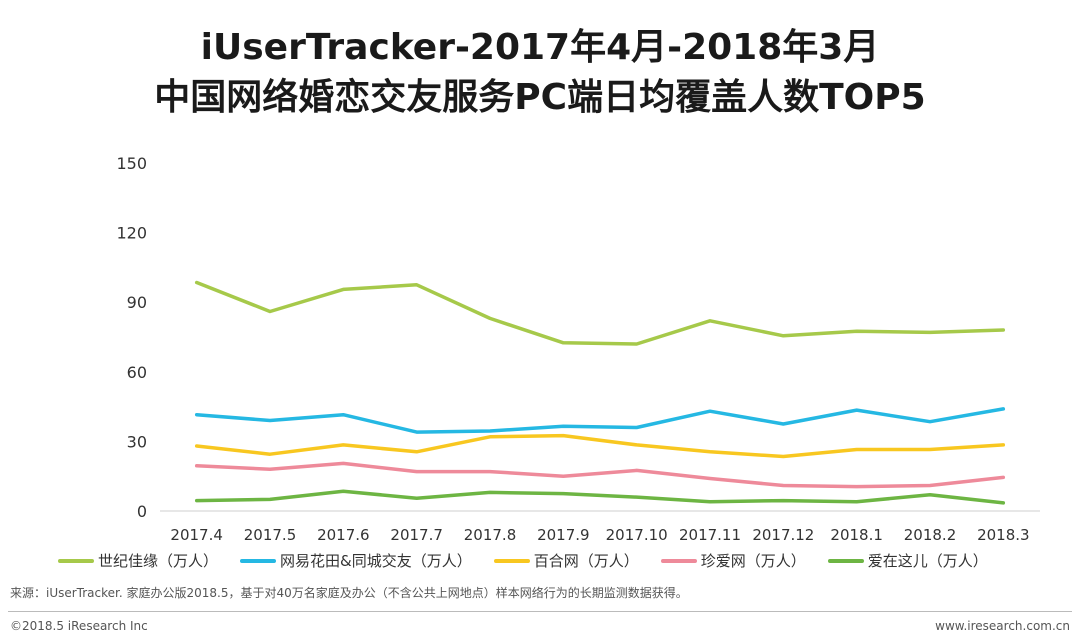 The image size is (1080, 642). Describe the element at coordinates (131, 163) in the screenshot. I see `y-tick-label: 150` at that location.